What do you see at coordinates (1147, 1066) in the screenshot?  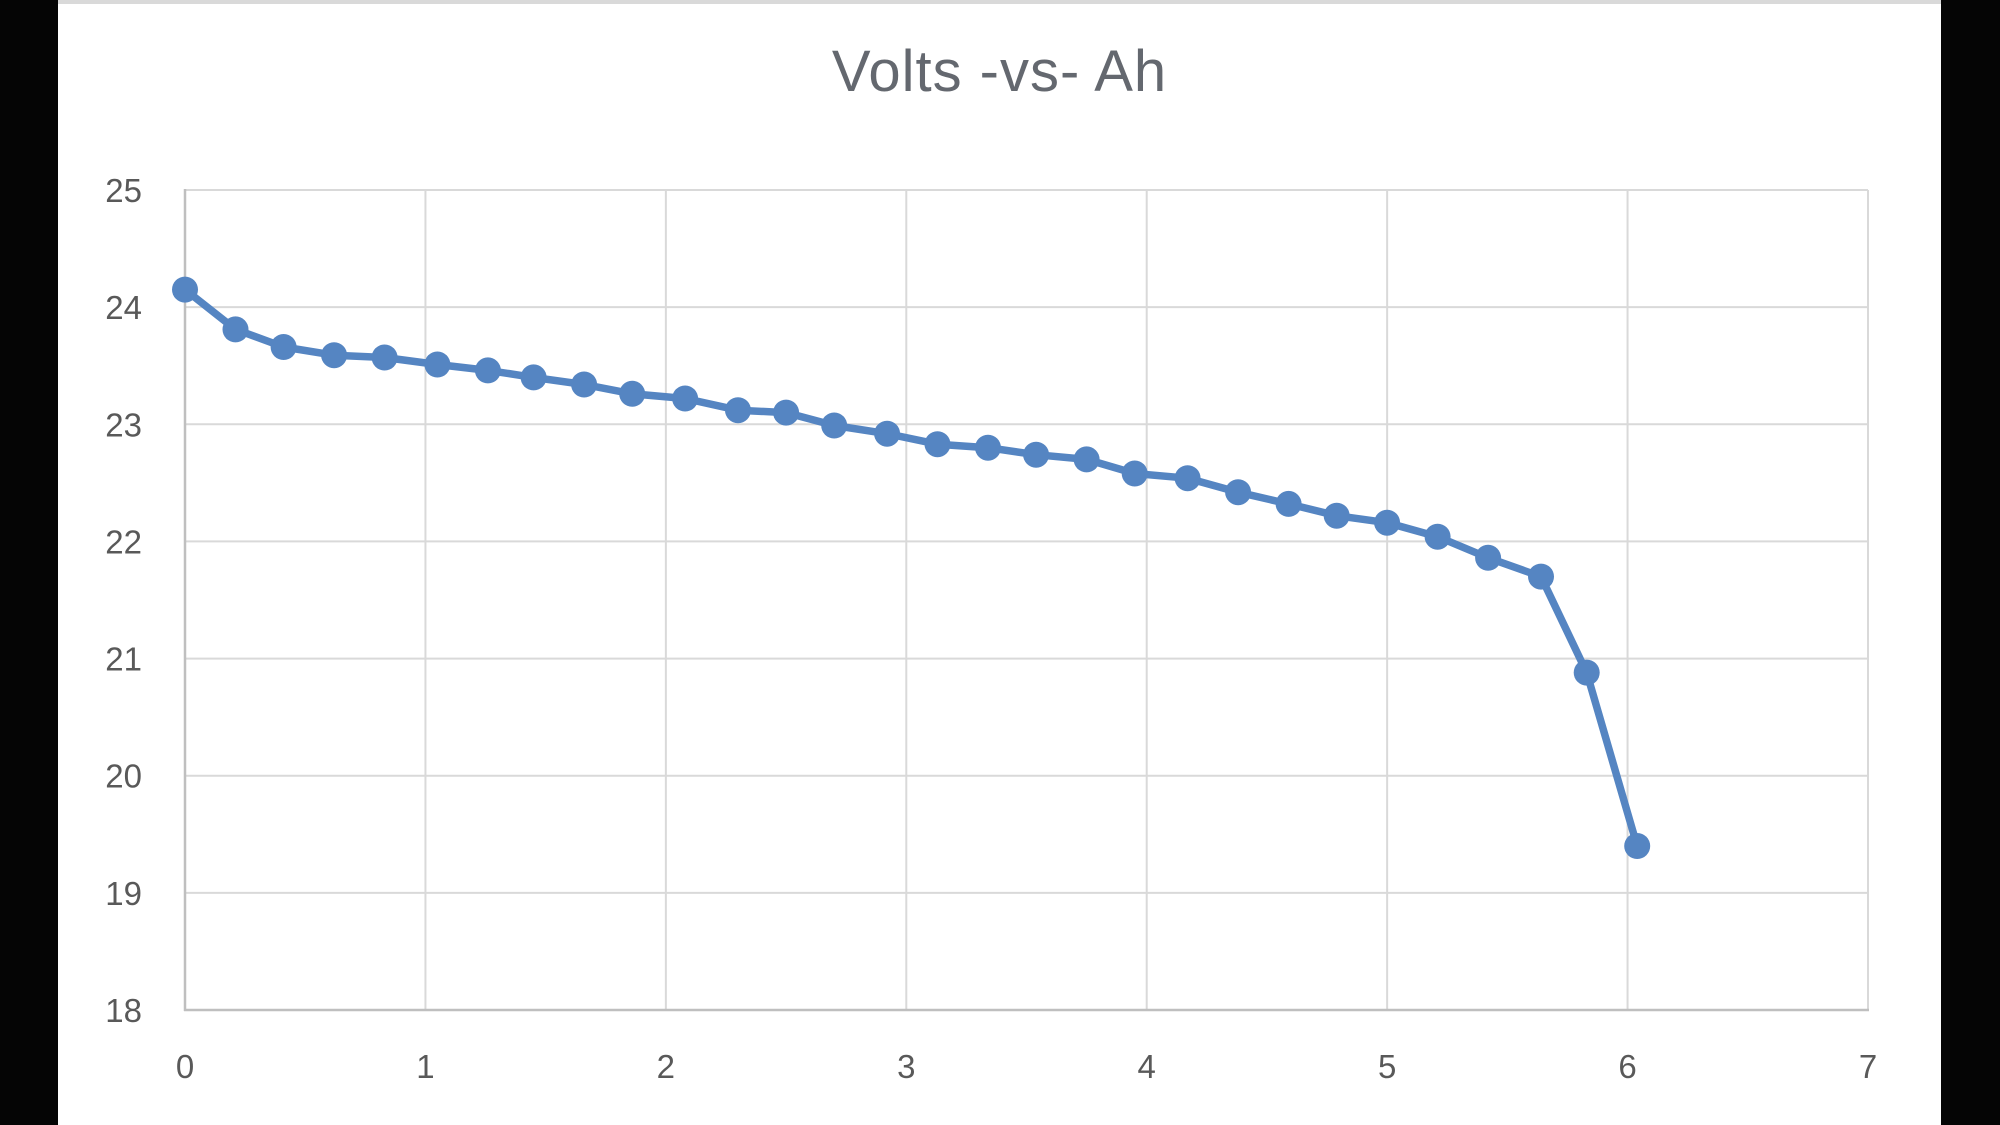 I see `x-tick-label: 4` at bounding box center [1147, 1066].